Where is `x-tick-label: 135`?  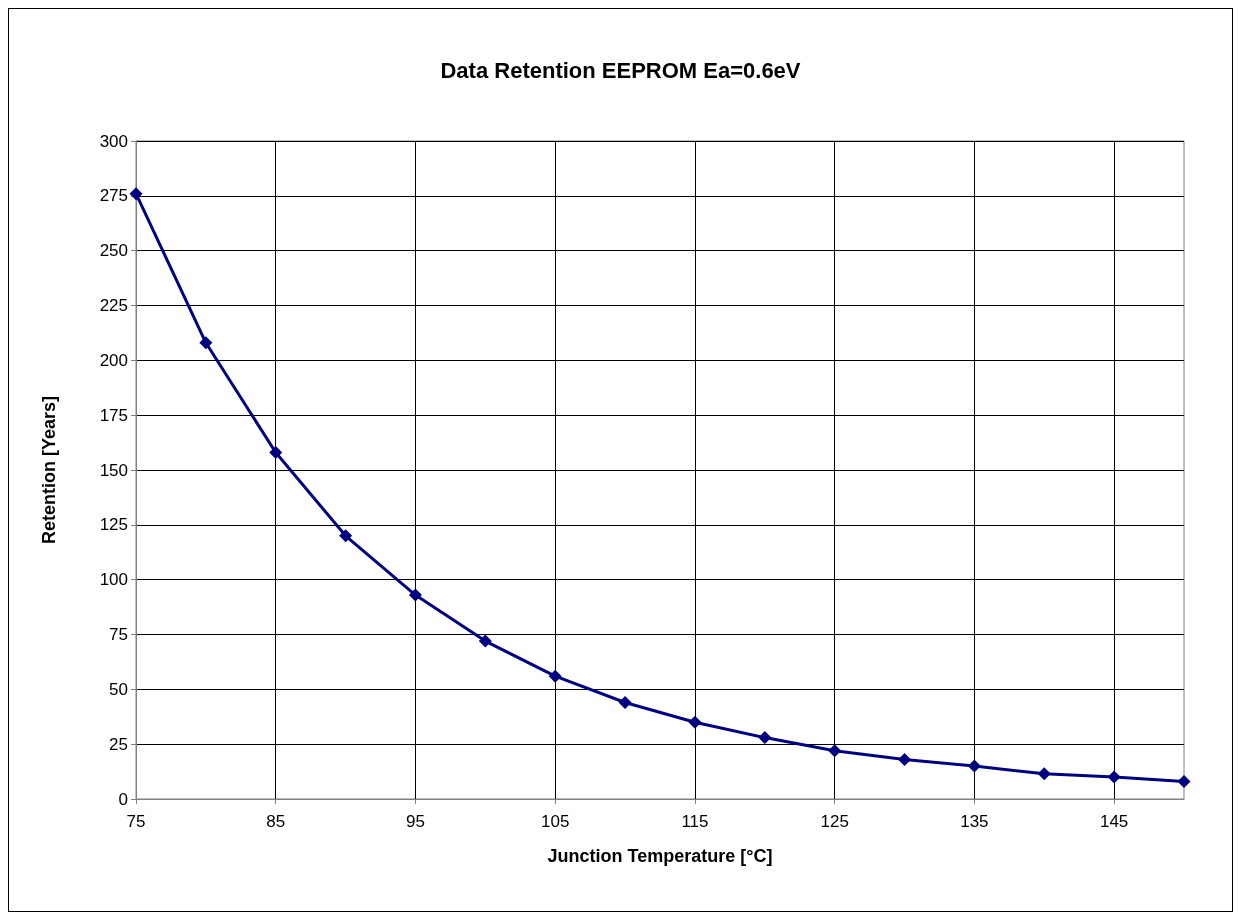
x-tick-label: 135 is located at coordinates (974, 821).